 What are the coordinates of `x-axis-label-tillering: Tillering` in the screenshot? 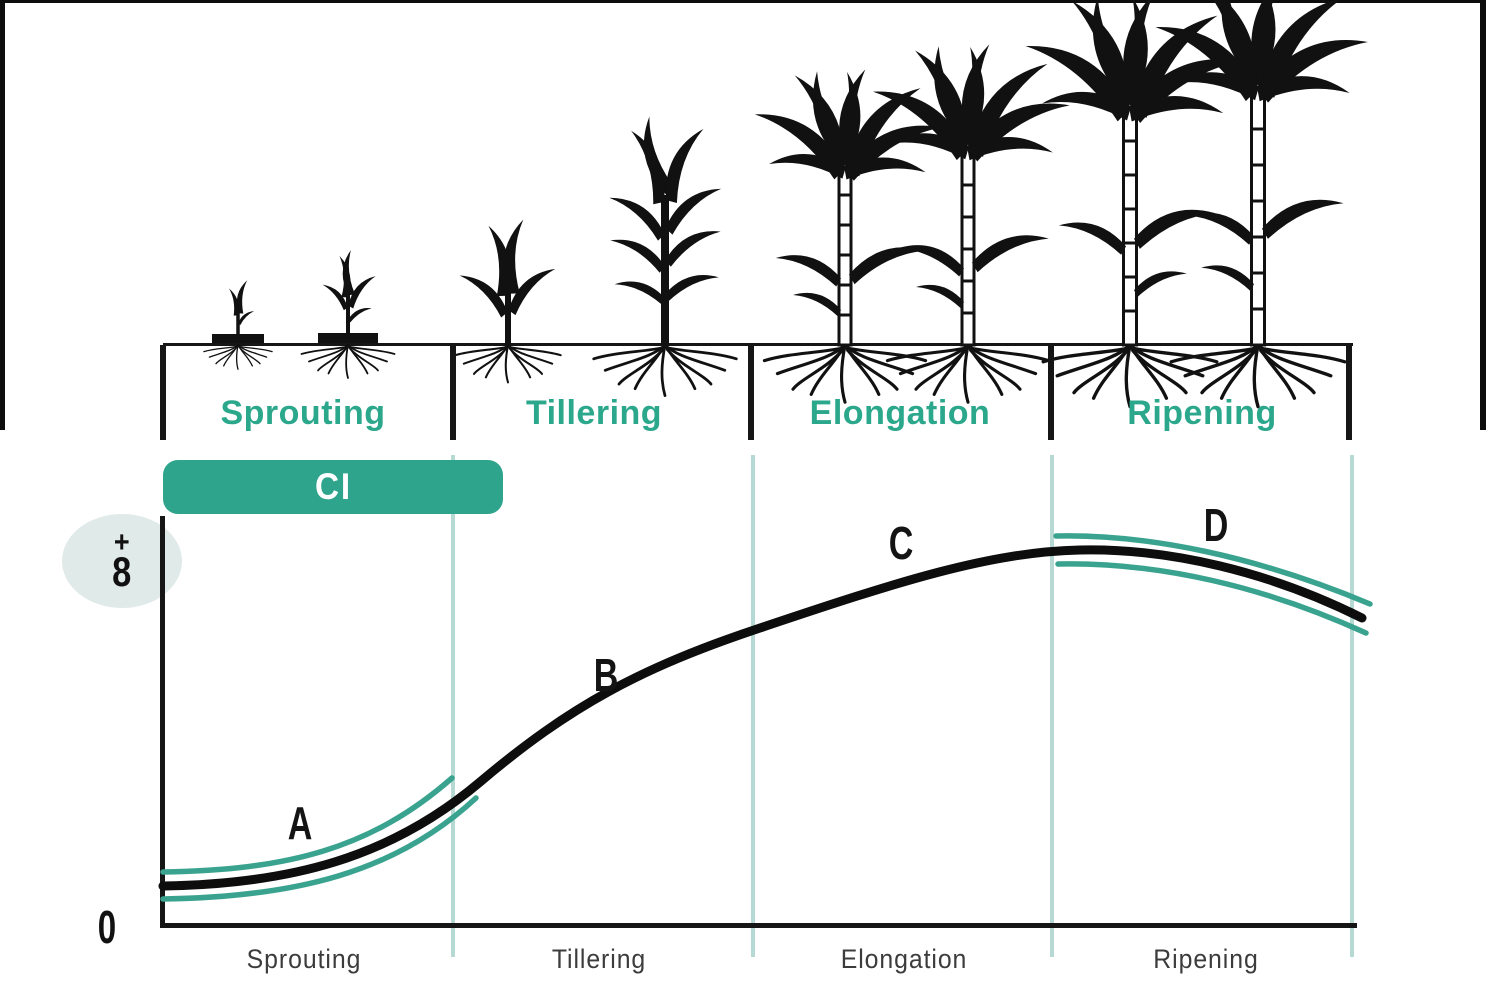 It's located at (599, 959).